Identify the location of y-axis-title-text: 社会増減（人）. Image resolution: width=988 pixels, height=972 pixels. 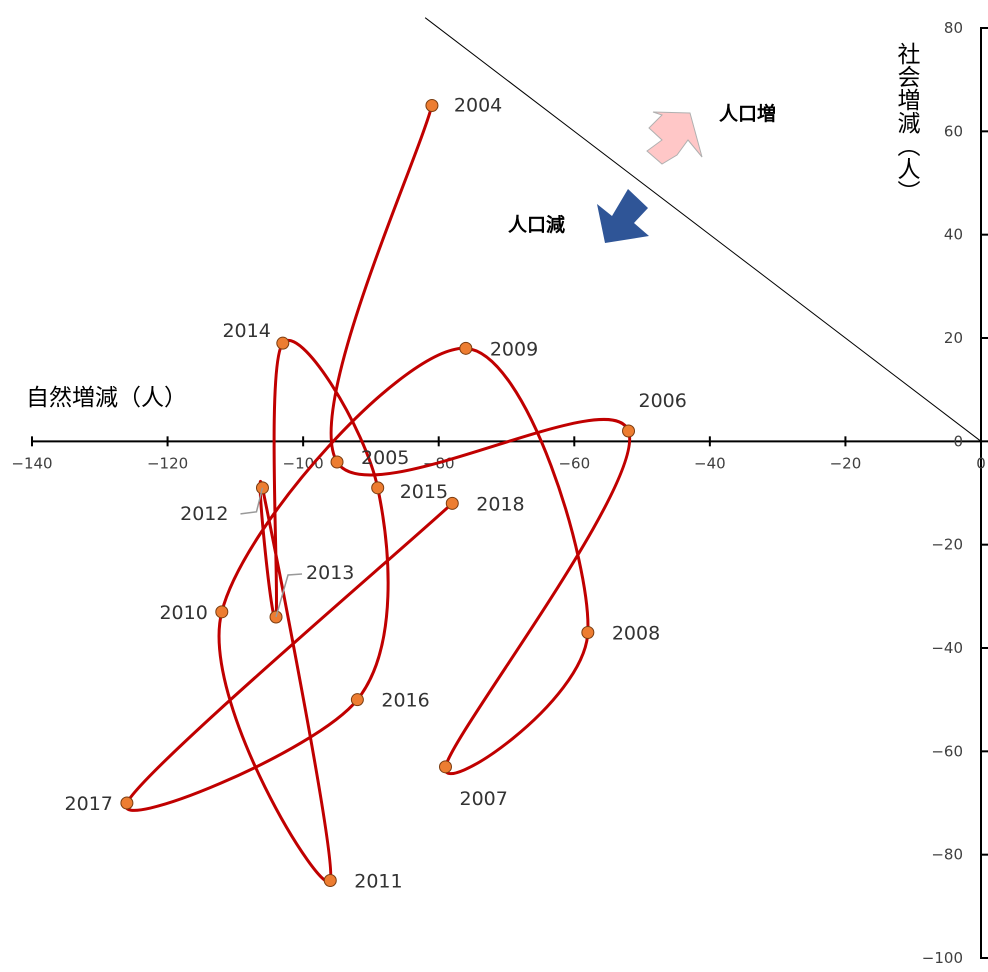
(907, 122).